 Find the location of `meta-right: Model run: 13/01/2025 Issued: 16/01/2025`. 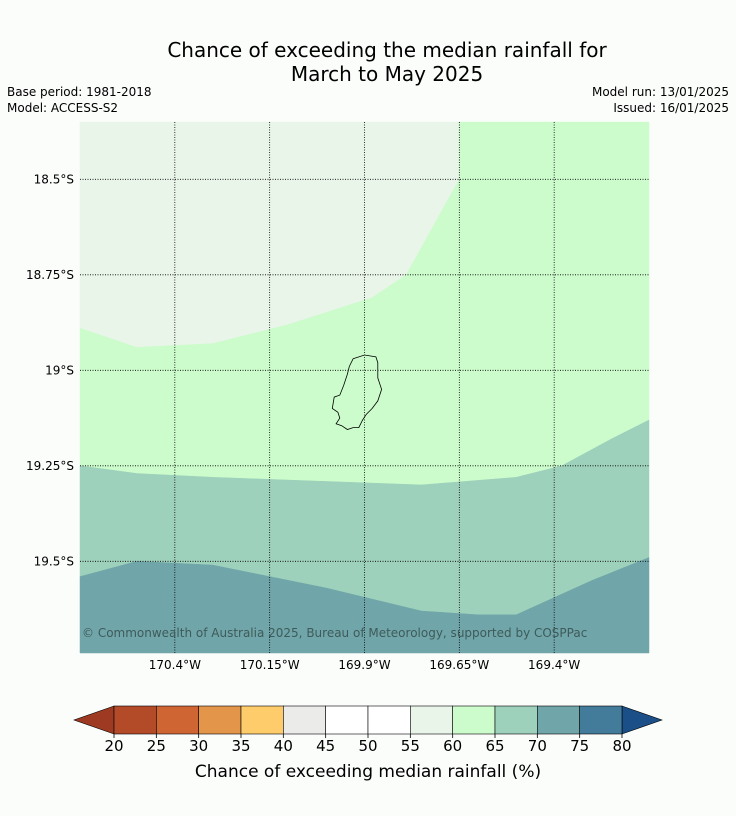

meta-right: Model run: 13/01/2025 Issued: 16/01/2025 is located at coordinates (660, 100).